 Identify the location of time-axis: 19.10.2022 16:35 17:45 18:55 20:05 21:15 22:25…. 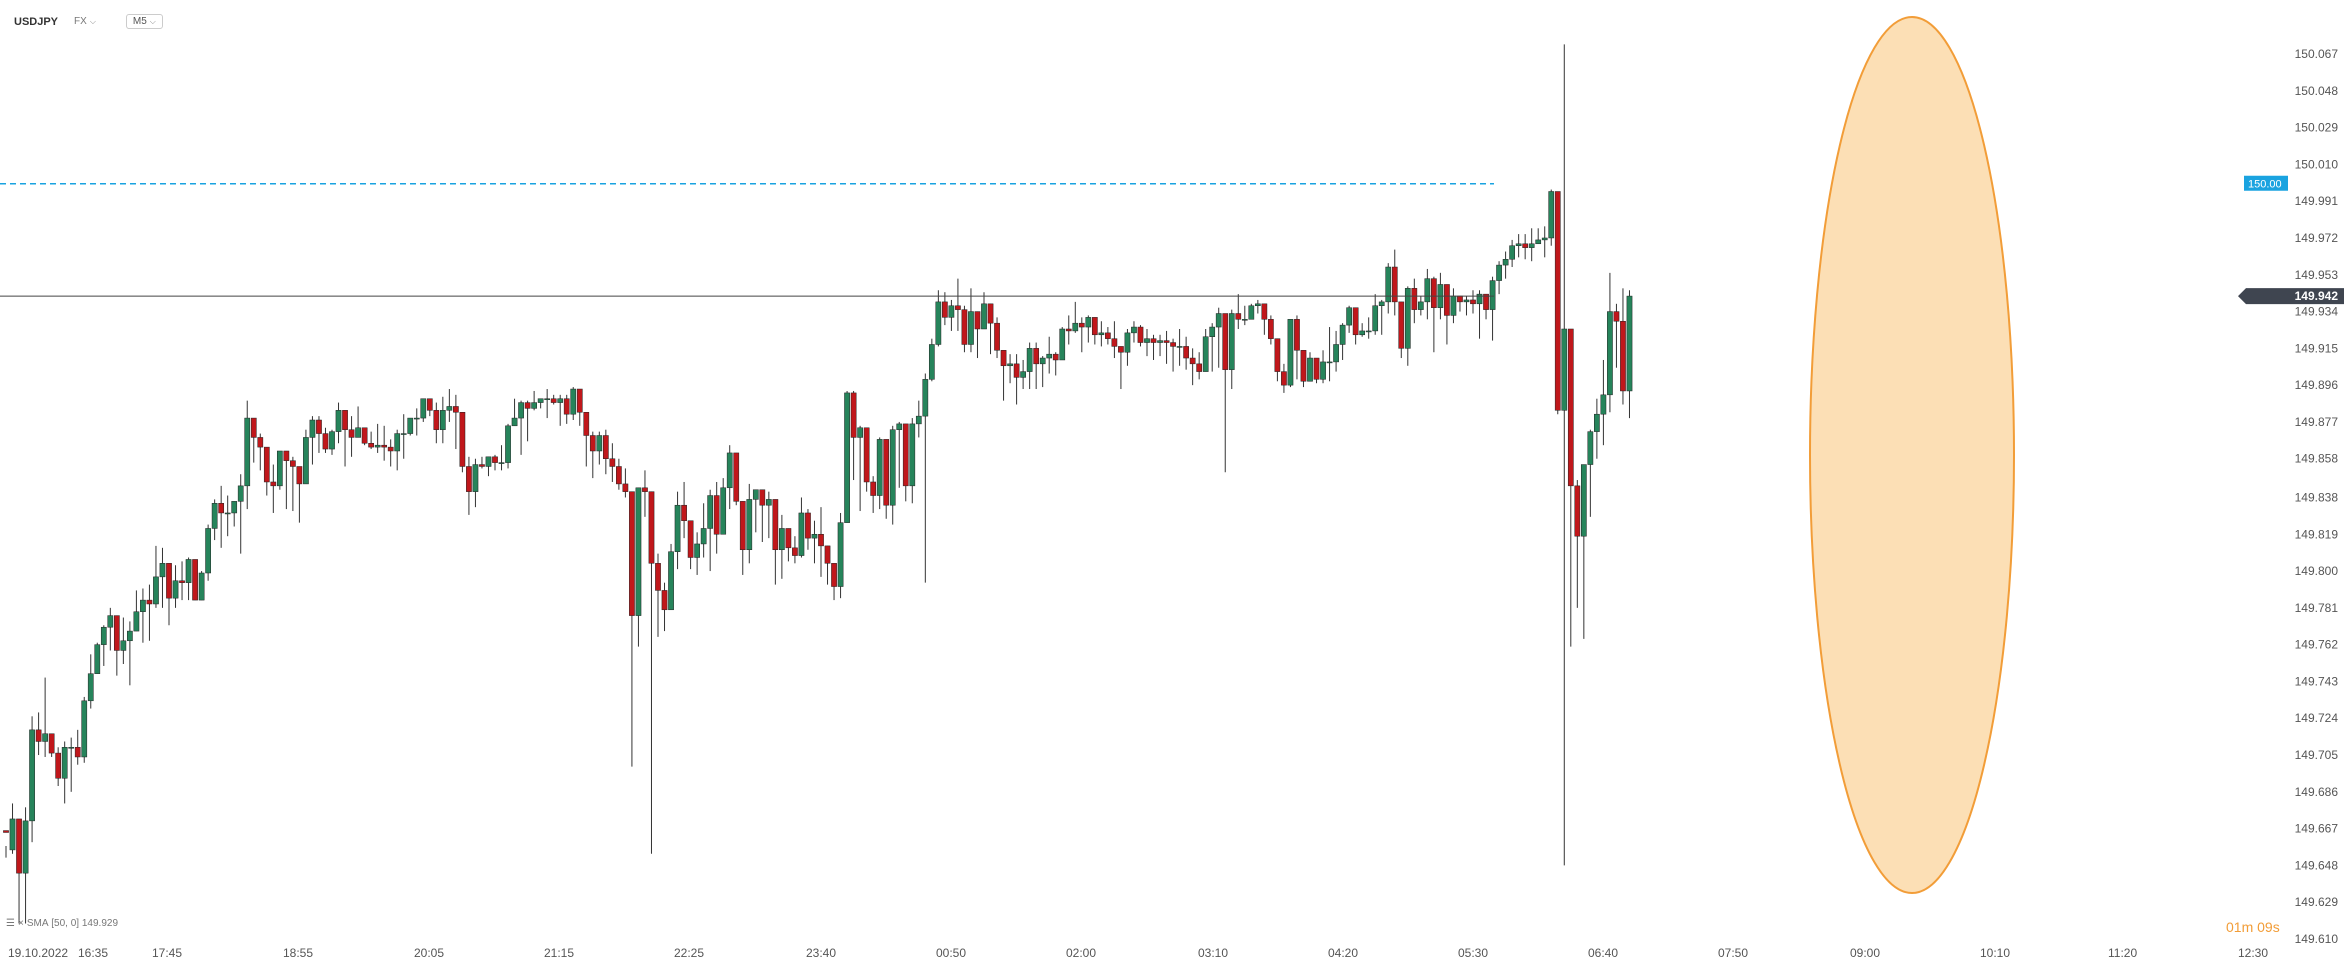
(1138, 953).